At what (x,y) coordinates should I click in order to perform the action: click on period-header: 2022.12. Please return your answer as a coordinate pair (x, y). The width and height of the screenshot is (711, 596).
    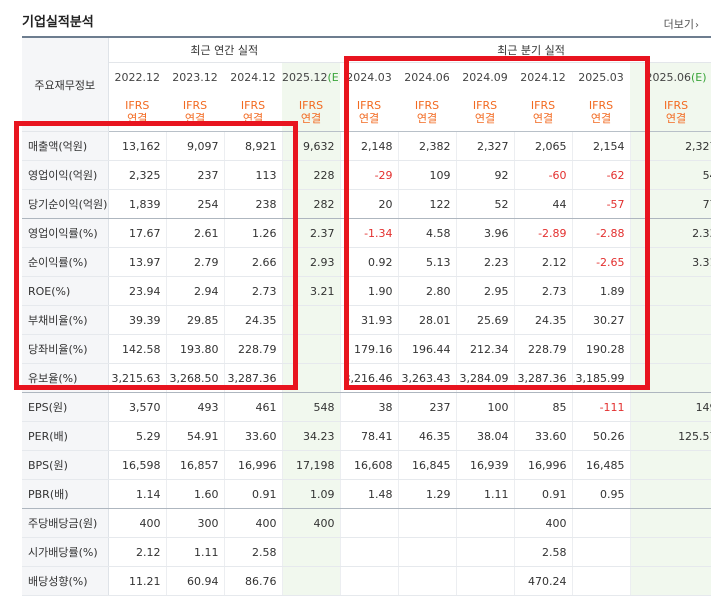
    Looking at the image, I should click on (137, 77).